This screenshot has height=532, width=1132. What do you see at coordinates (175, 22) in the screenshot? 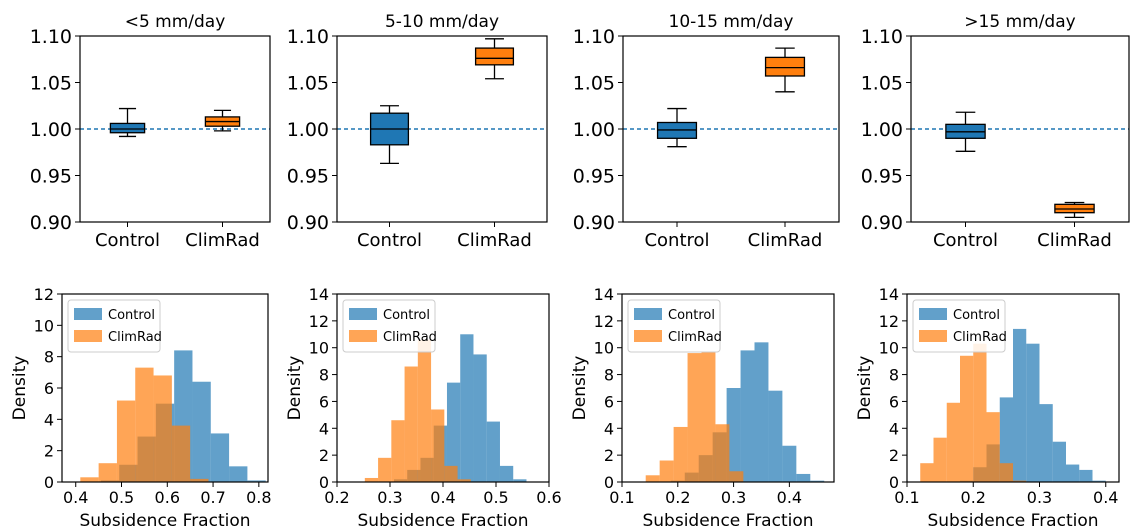
I see `panel-title: <5 mm/day` at bounding box center [175, 22].